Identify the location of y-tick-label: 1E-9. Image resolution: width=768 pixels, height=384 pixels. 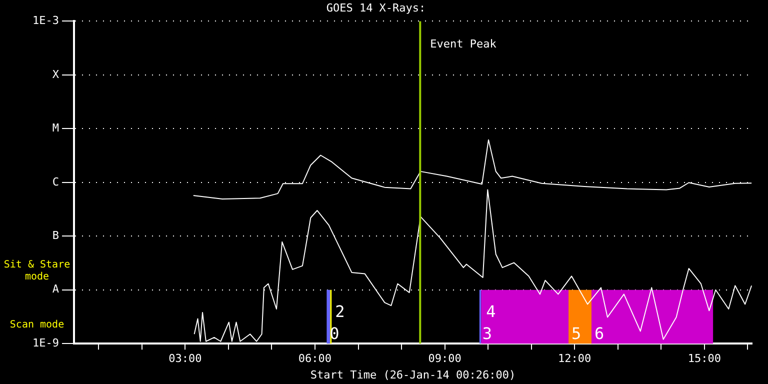
(45, 343).